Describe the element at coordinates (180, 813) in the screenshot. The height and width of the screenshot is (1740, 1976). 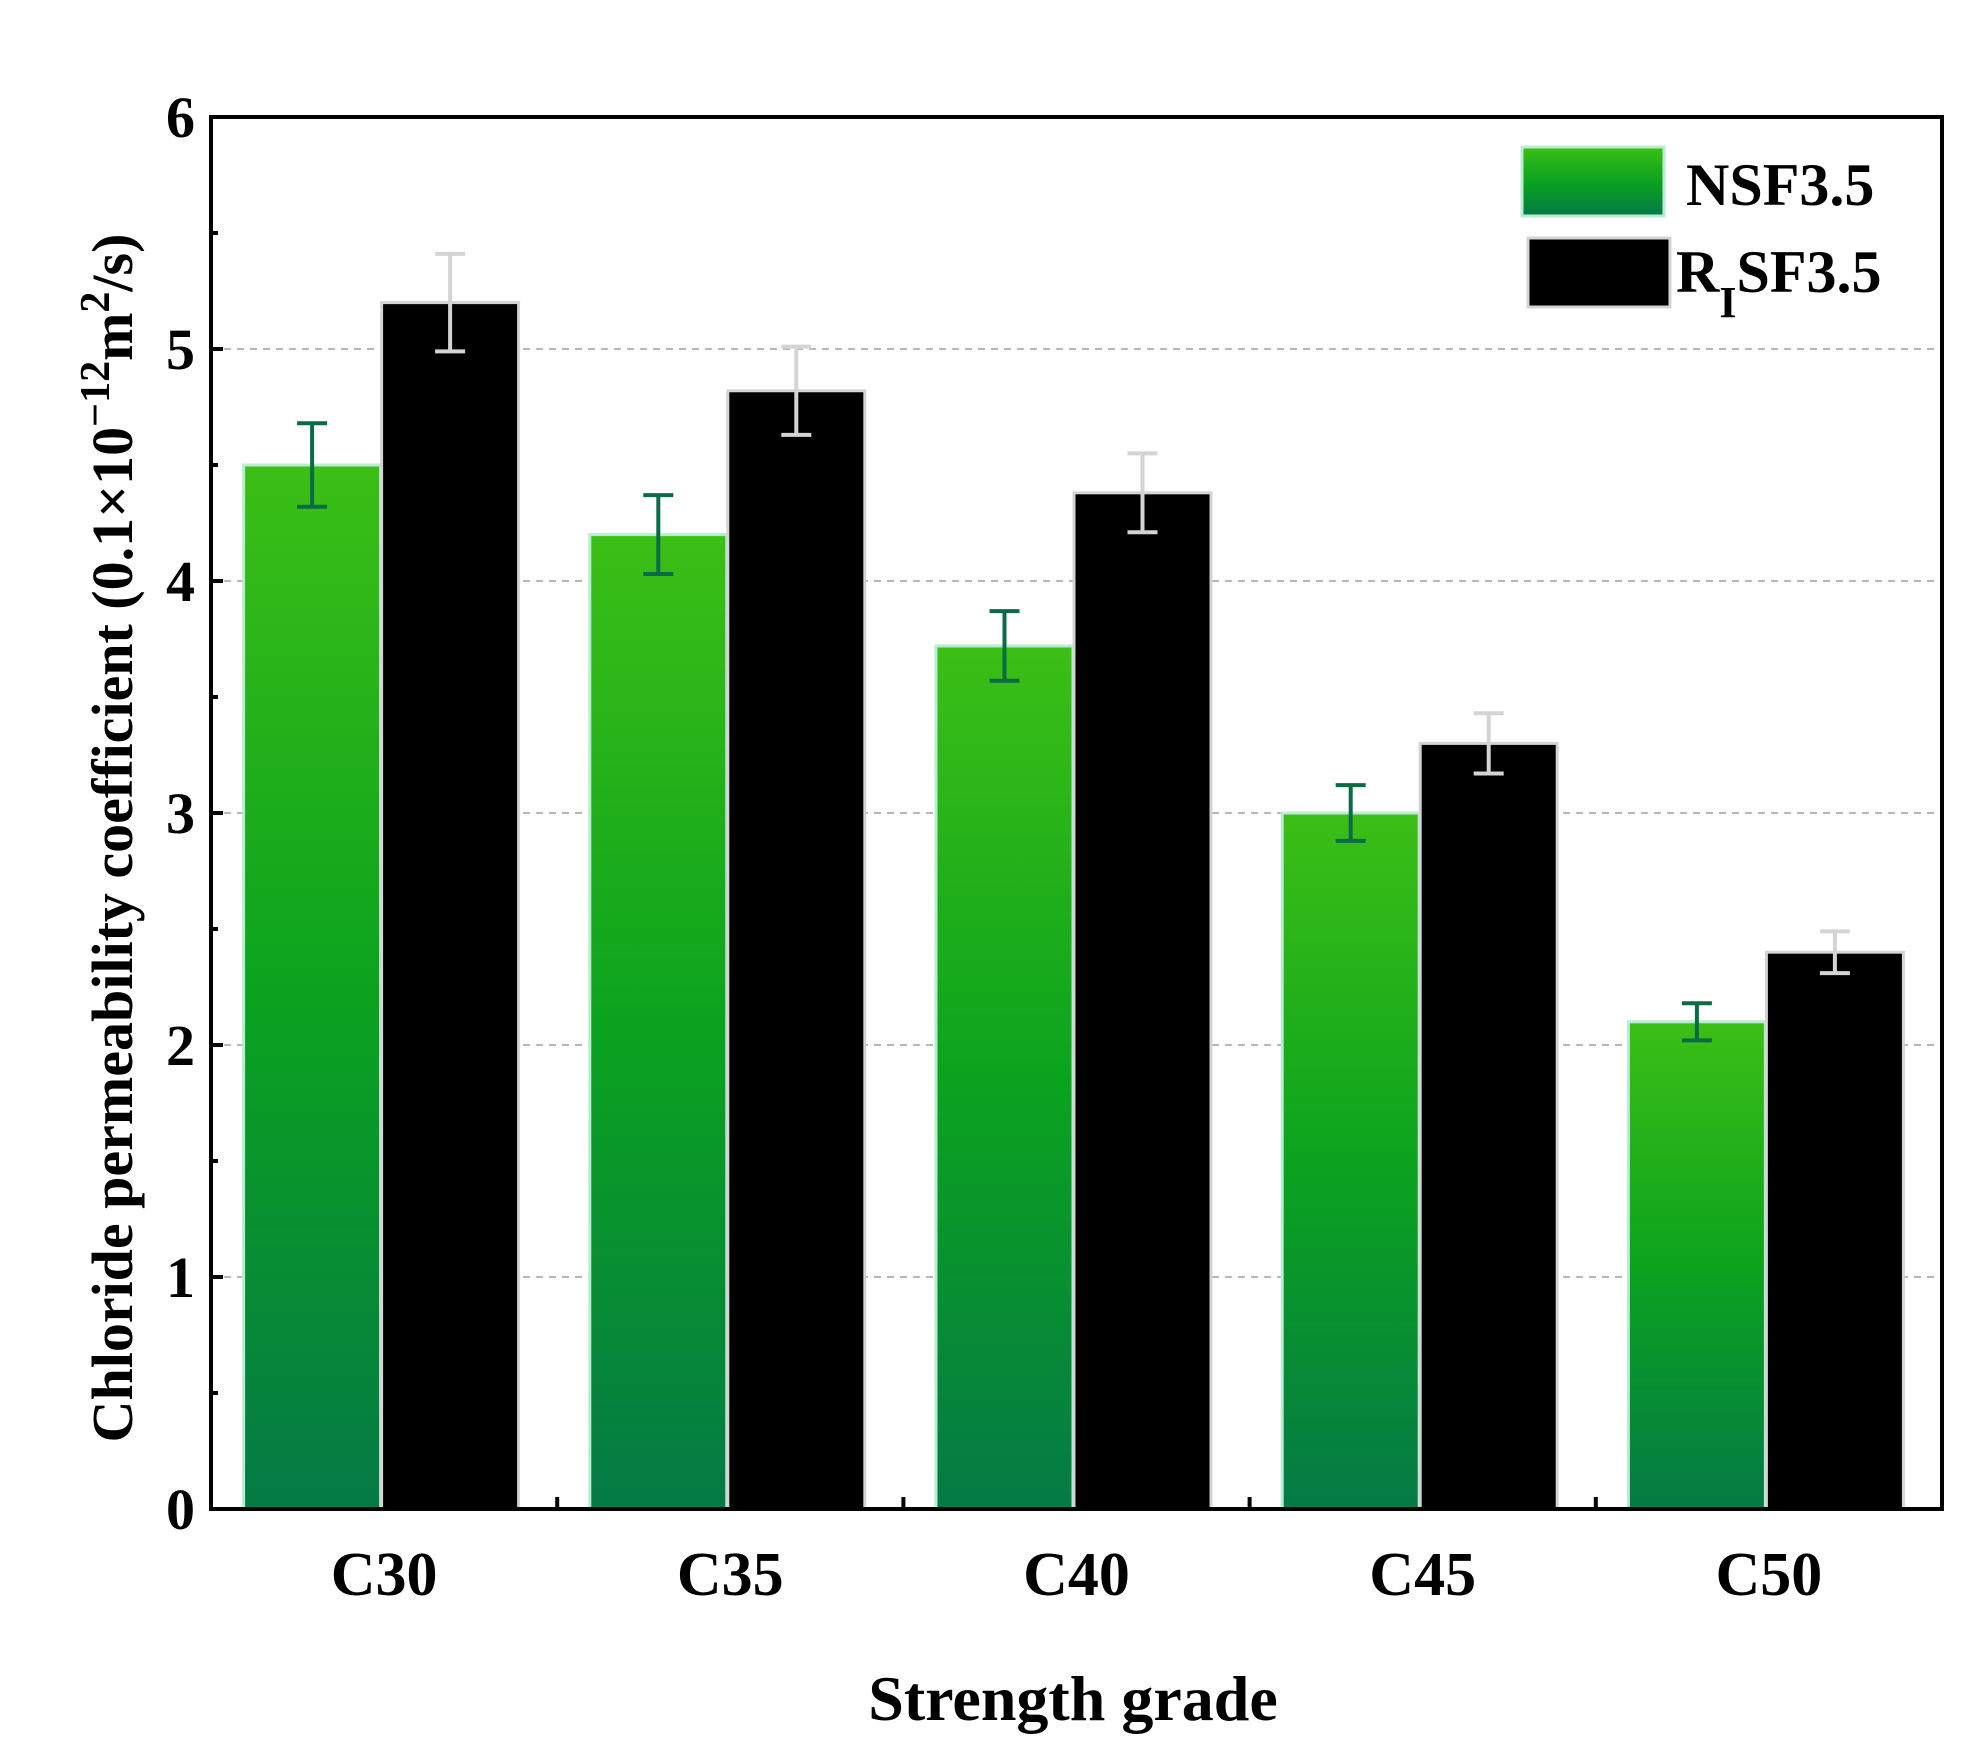
I see `y-tick-label: 3` at that location.